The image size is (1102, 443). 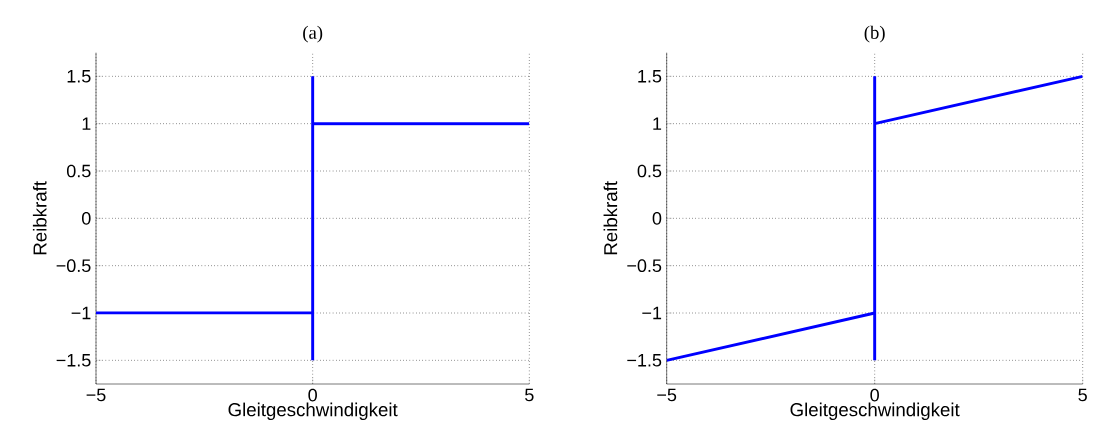 I want to click on chart-title: (a), so click(x=313, y=34).